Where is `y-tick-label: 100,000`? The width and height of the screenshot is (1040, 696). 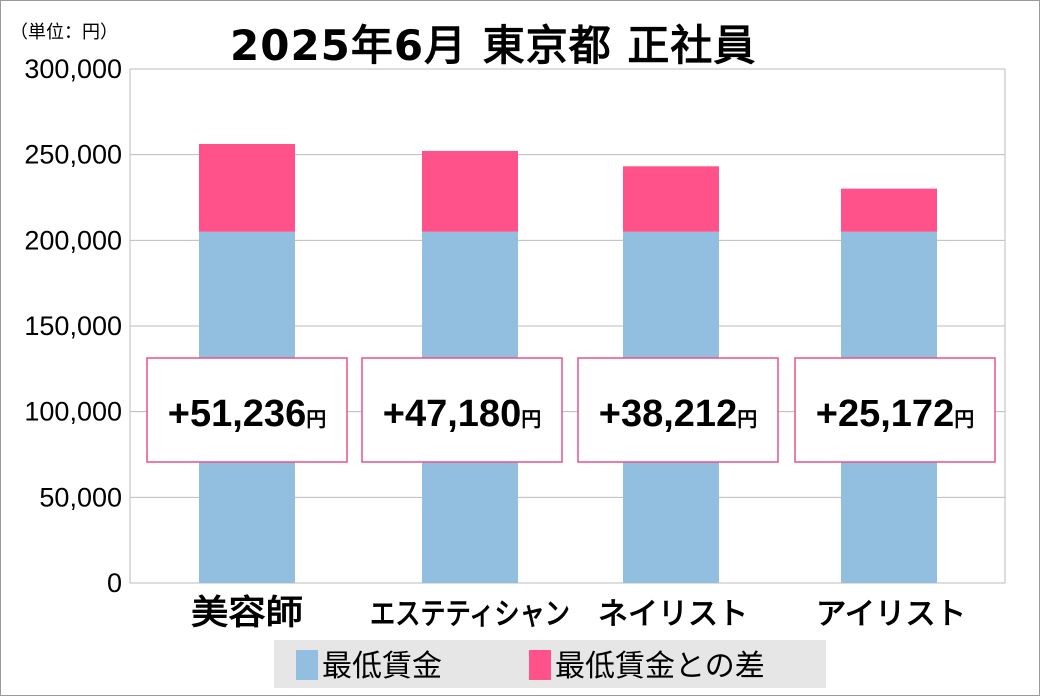 y-tick-label: 100,000 is located at coordinates (73, 412).